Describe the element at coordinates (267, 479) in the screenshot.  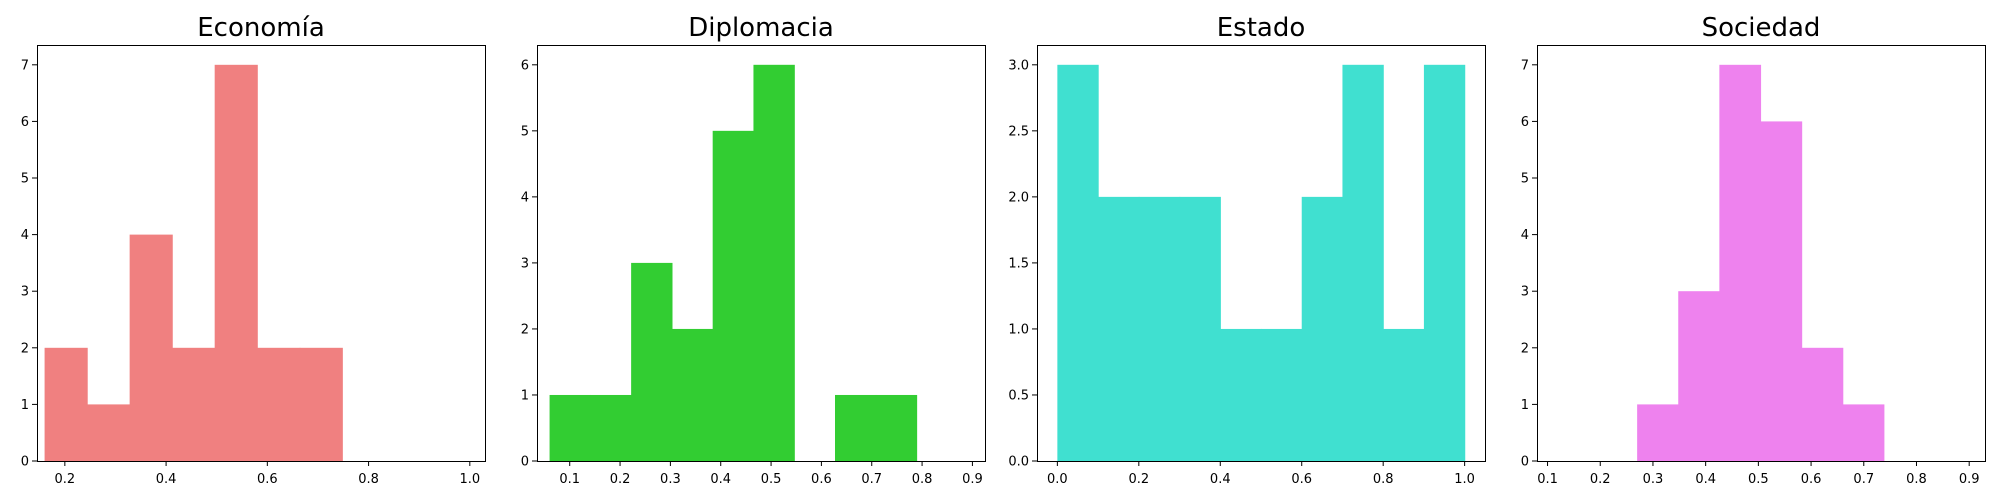
I see `economia-xtick-label-2: 0.6` at that location.